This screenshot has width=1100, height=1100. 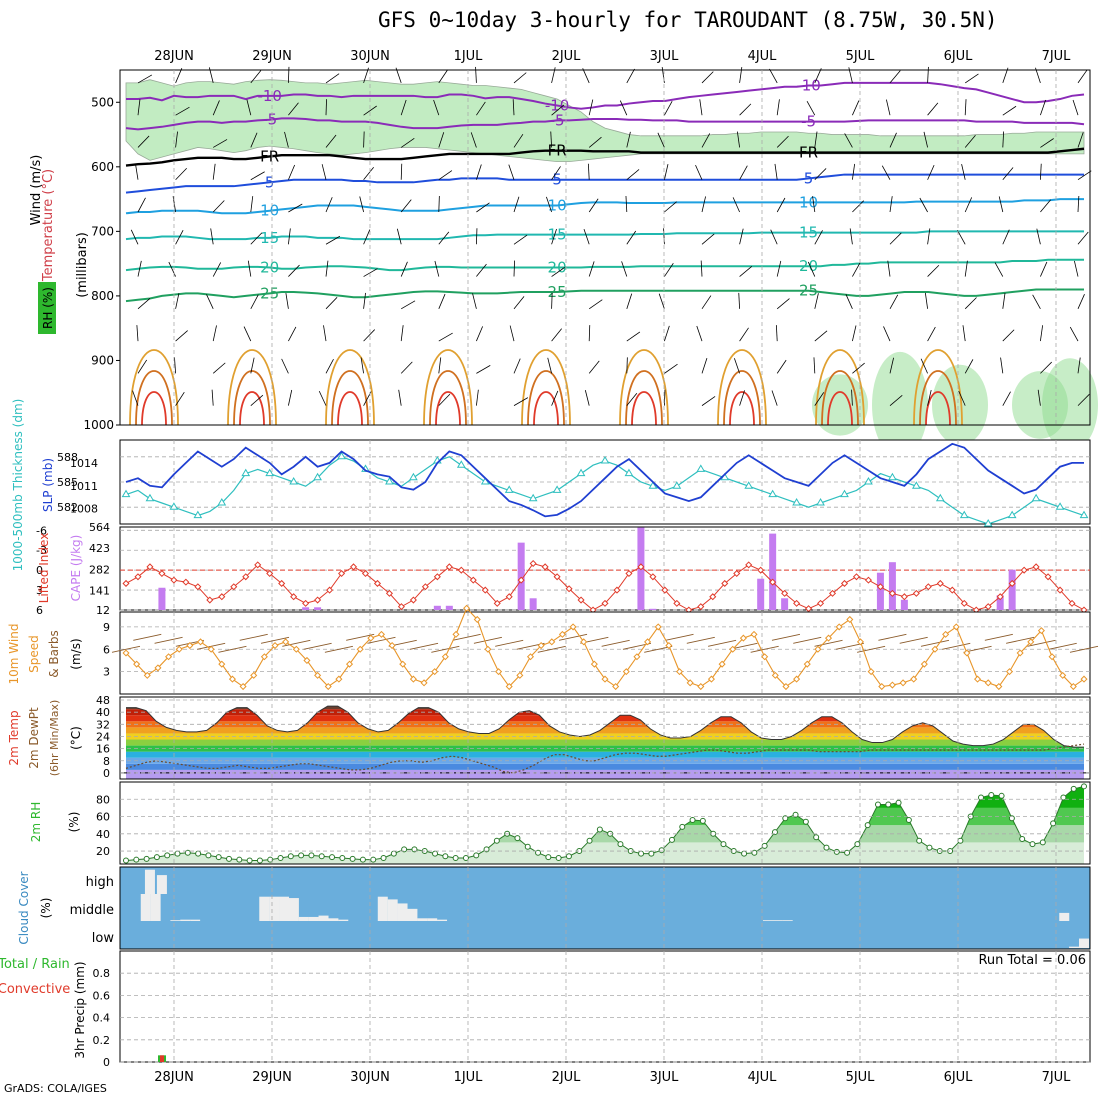 What do you see at coordinates (370, 56) in the screenshot?
I see `date-label-top: 30JUN` at bounding box center [370, 56].